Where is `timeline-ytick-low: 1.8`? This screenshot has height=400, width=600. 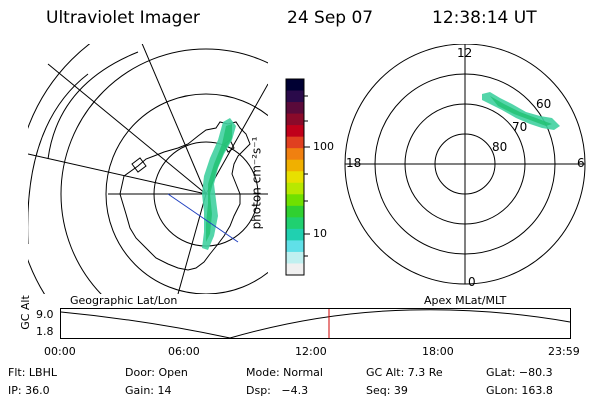
timeline-ytick-low: 1.8 is located at coordinates (45, 331).